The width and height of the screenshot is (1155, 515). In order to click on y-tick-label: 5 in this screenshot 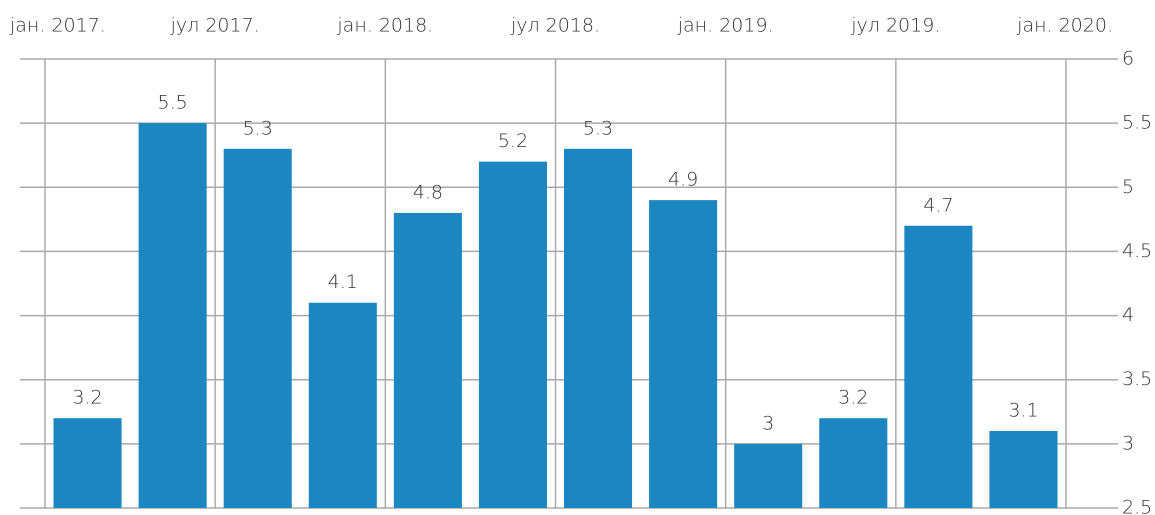, I will do `click(1128, 187)`.